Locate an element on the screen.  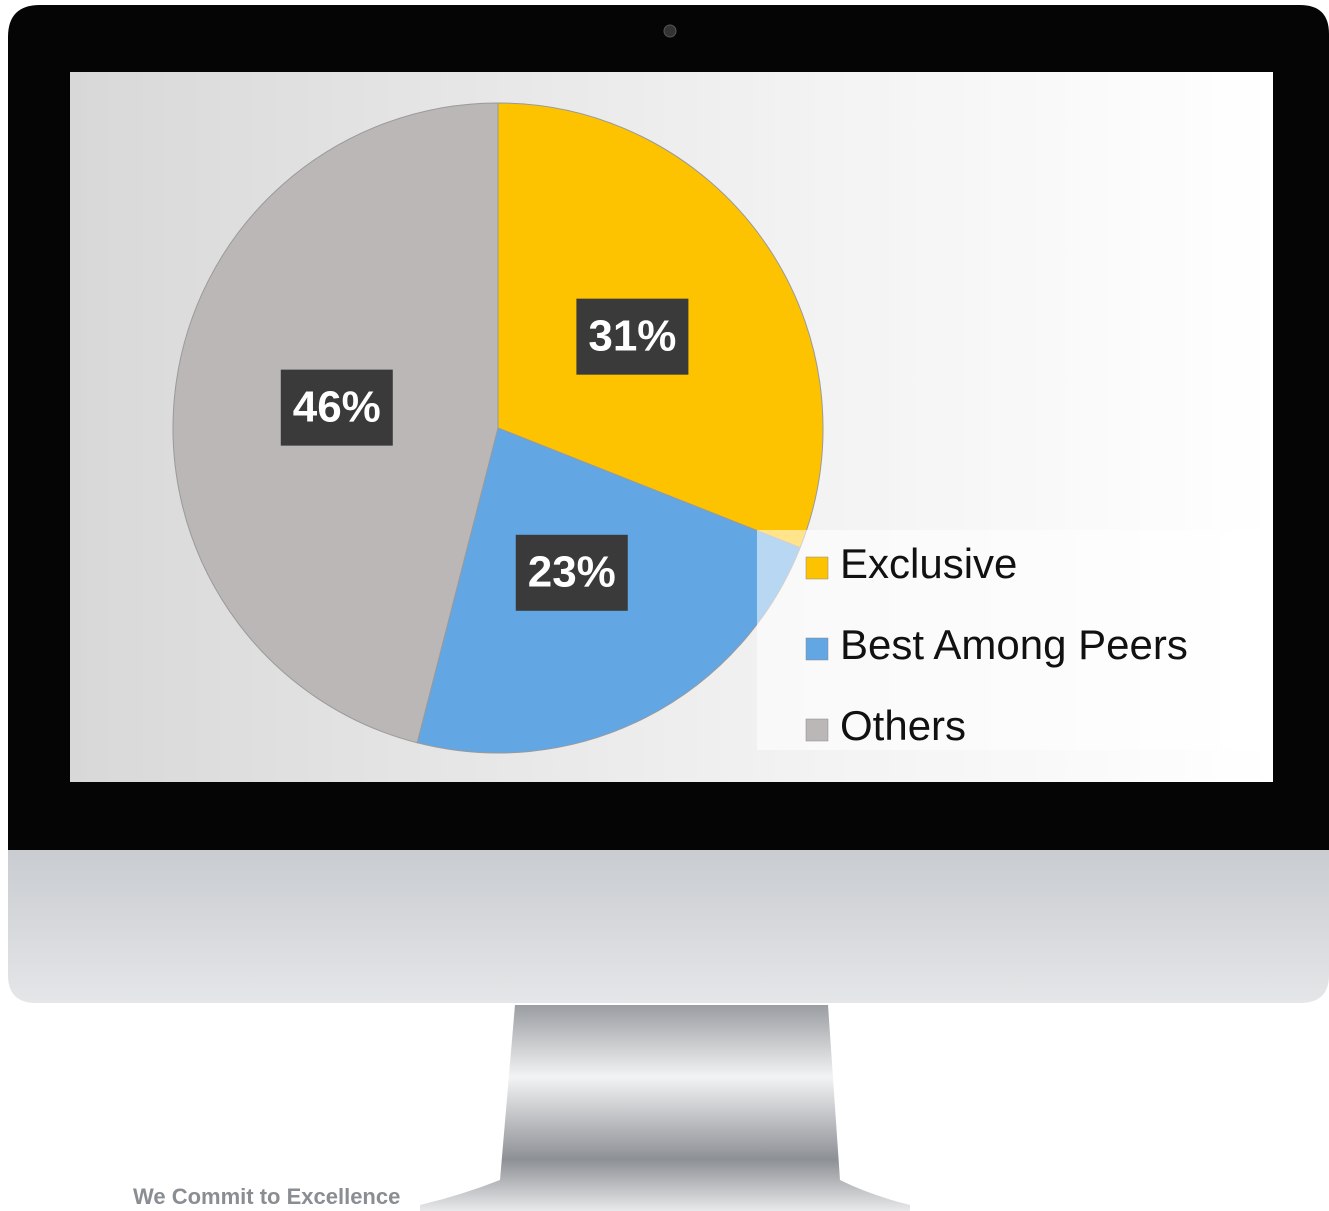
data-label: 46% is located at coordinates (337, 406).